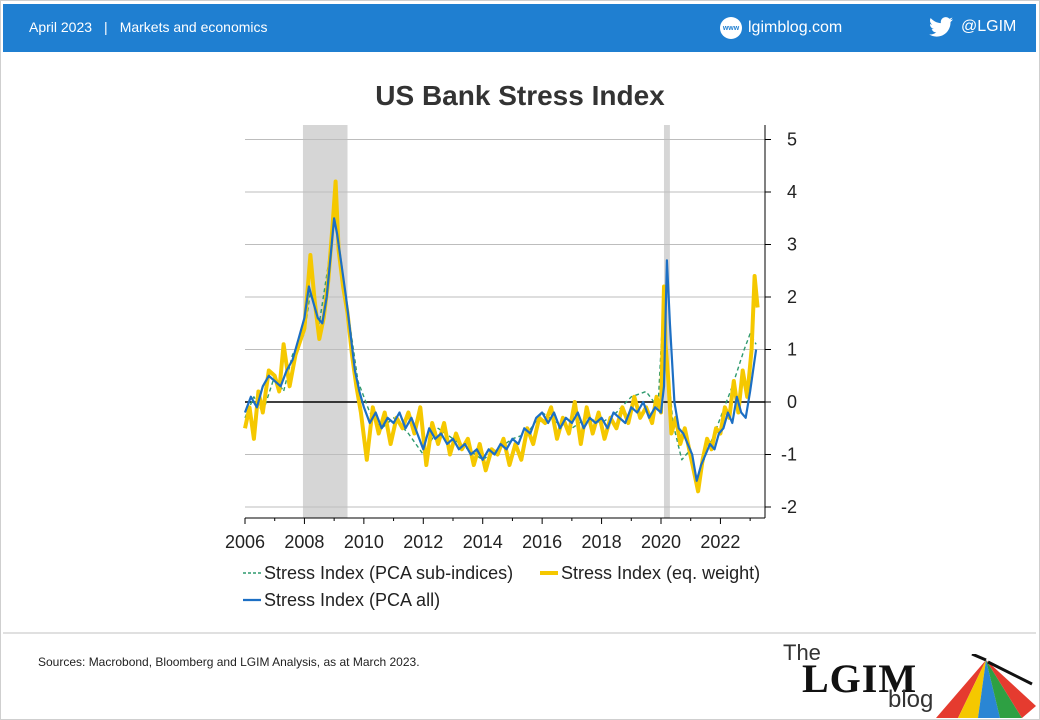 Image resolution: width=1040 pixels, height=720 pixels. I want to click on x-tick-label: 2008, so click(304, 542).